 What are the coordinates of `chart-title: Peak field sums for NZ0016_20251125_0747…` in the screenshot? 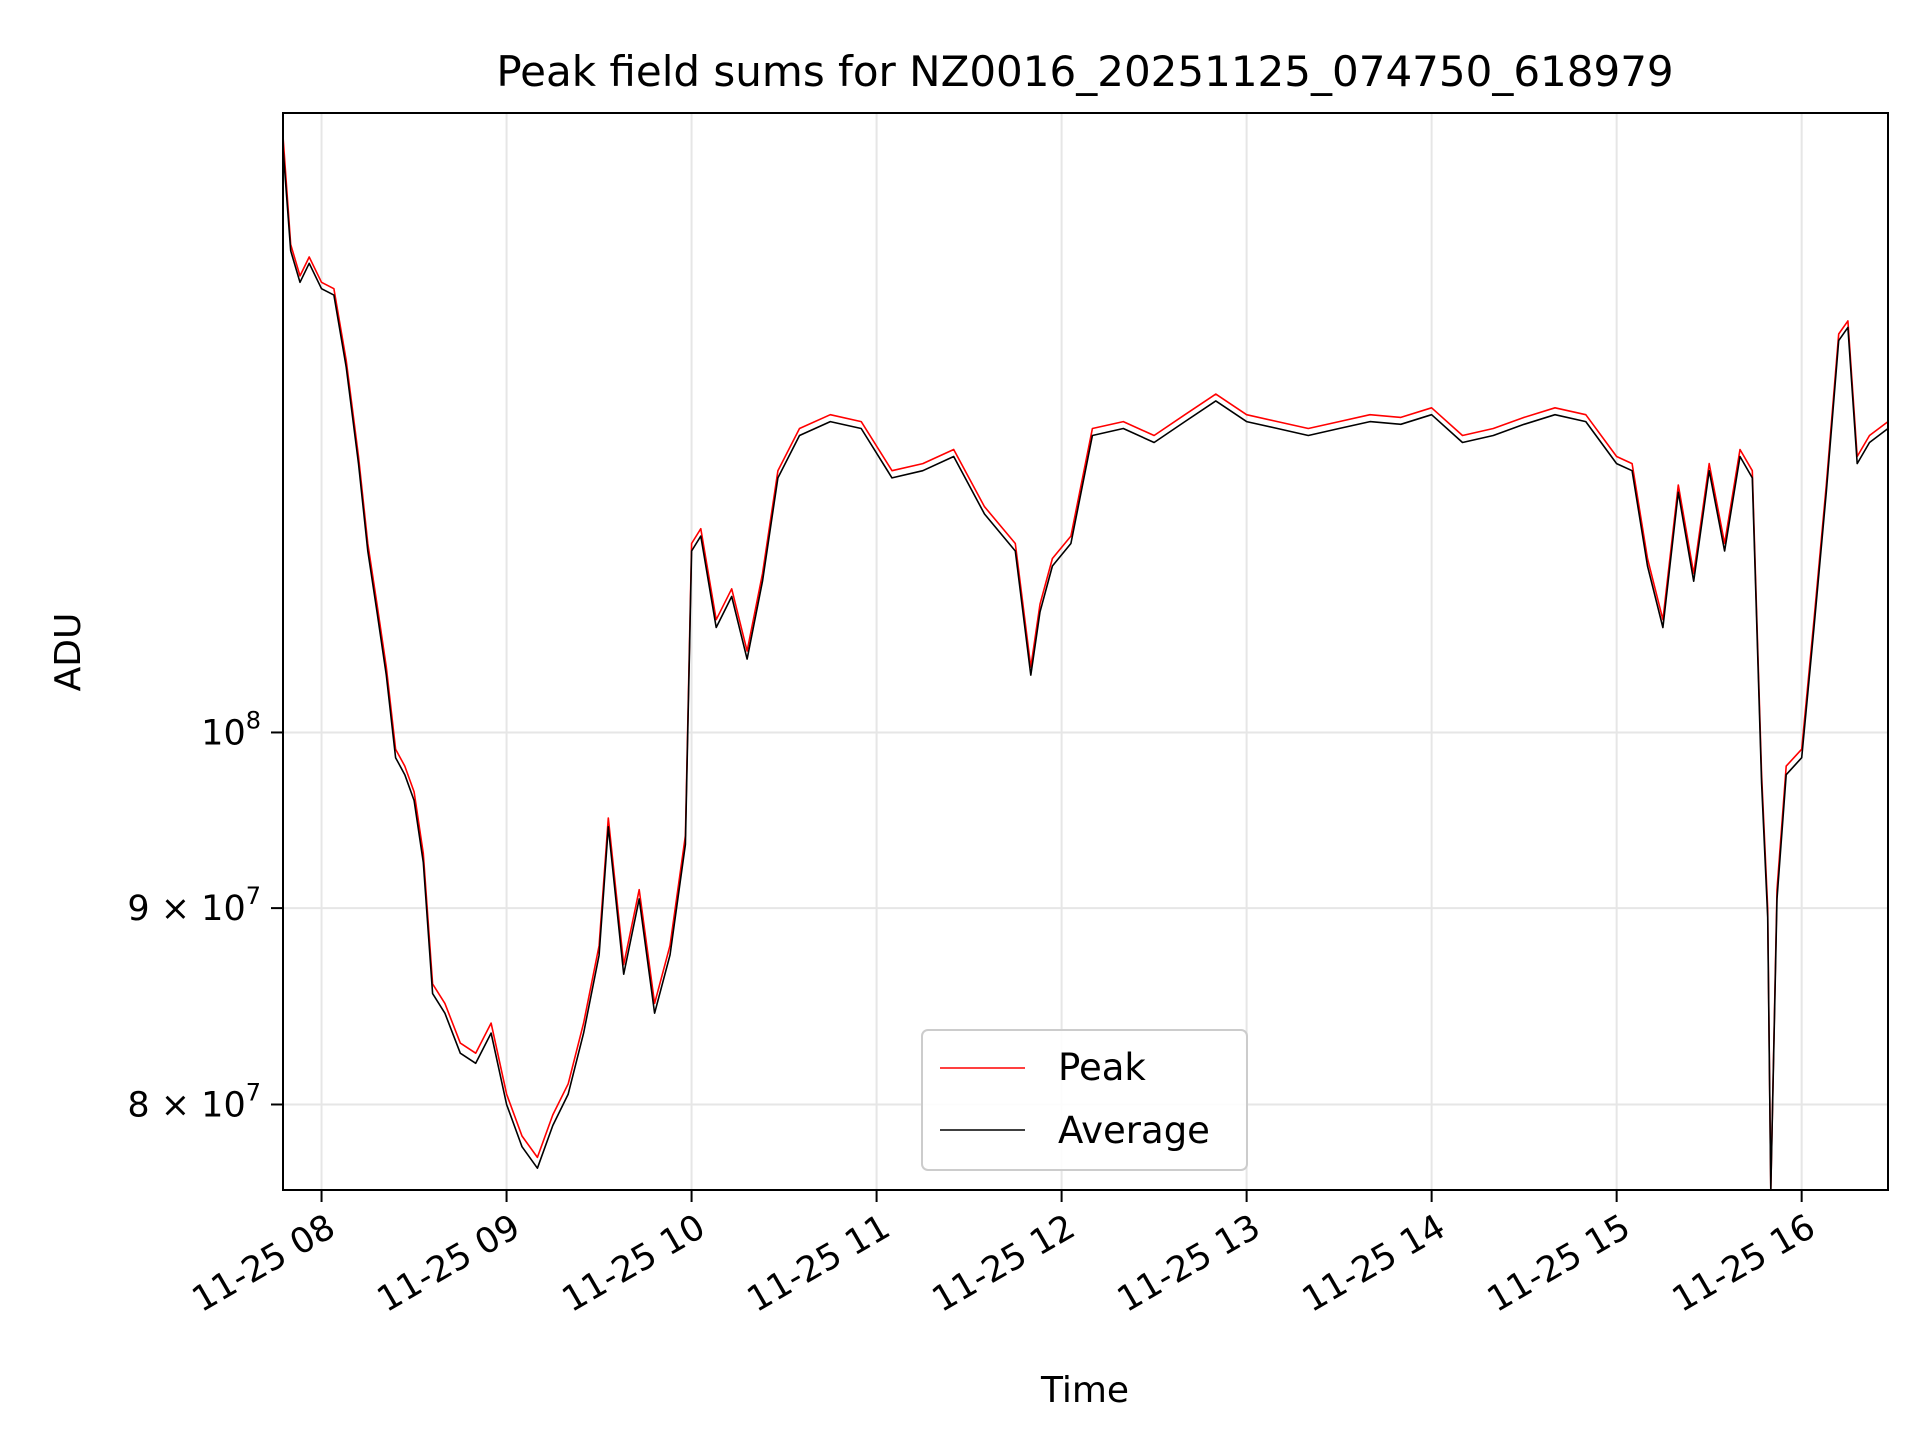 It's located at (1084, 71).